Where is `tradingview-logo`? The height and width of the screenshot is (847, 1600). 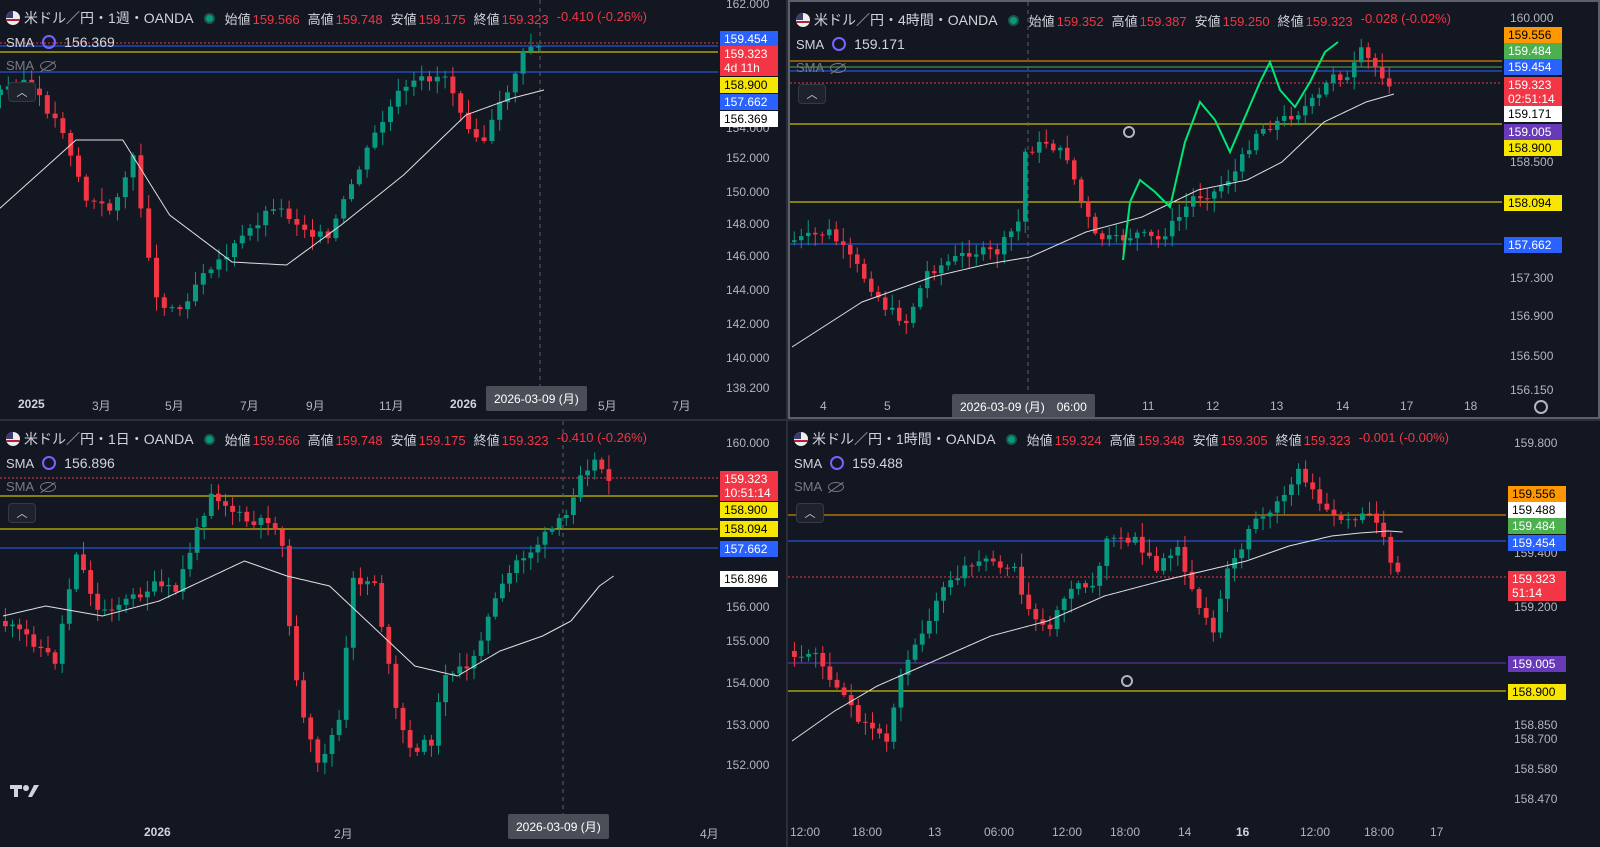
tradingview-logo is located at coordinates (25, 793).